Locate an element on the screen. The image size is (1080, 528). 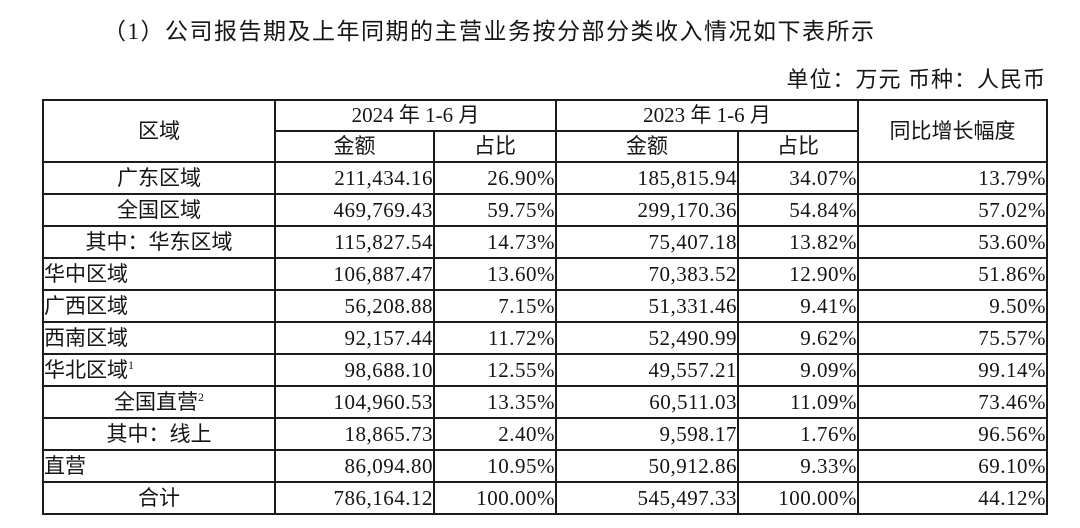
share-2023-cell: 9.33% is located at coordinates (798, 466).